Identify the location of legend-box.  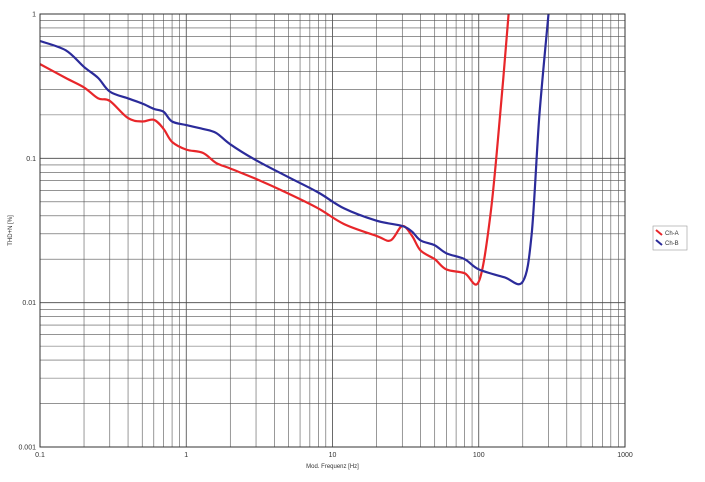
(670, 238).